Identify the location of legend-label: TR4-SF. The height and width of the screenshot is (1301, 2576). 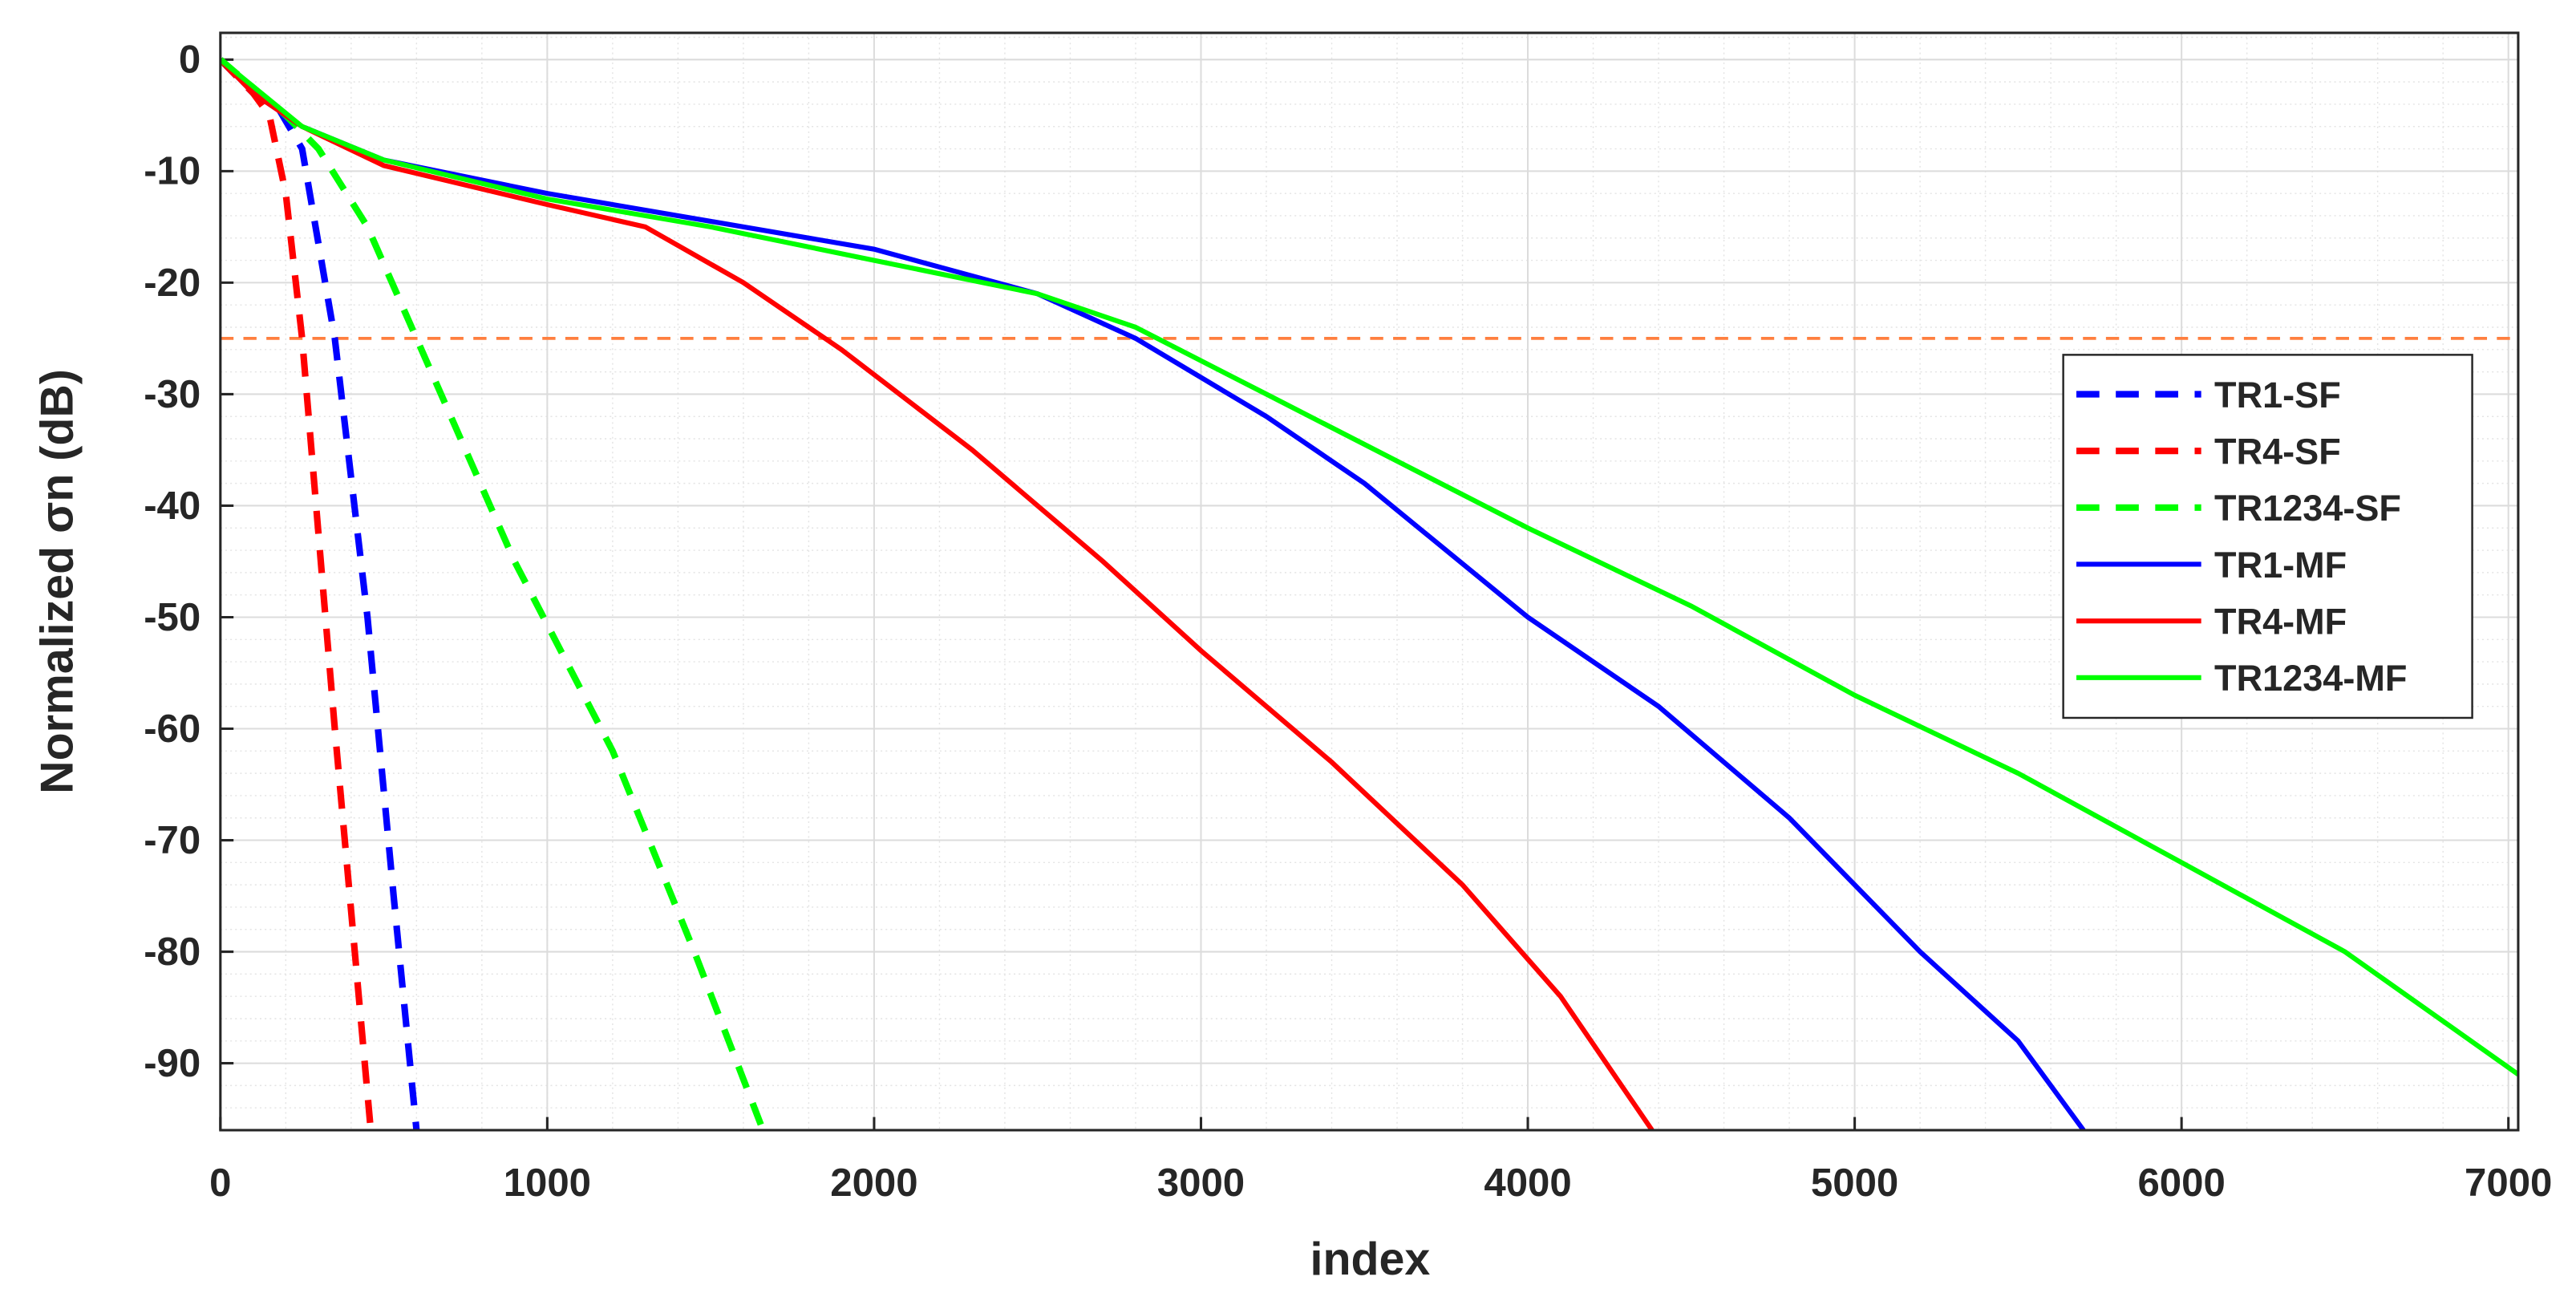
(2277, 452).